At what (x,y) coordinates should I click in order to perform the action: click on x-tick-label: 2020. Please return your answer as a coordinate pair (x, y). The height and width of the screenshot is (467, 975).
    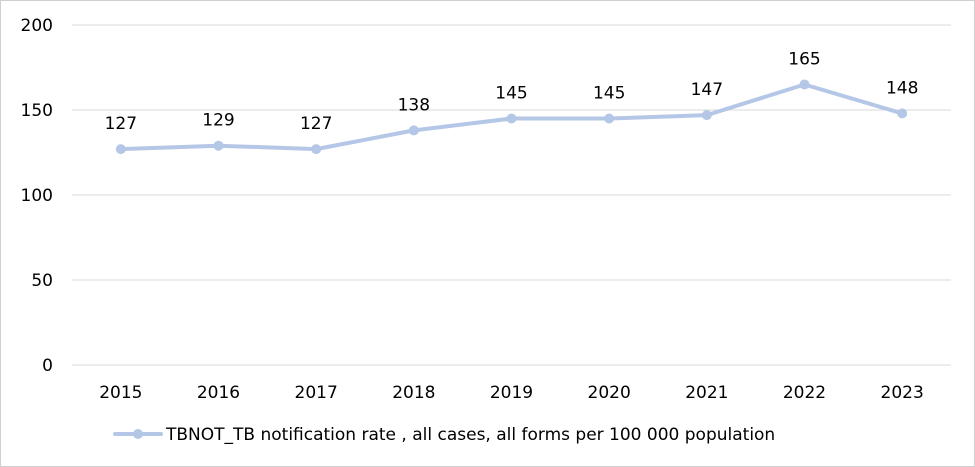
    Looking at the image, I should click on (609, 393).